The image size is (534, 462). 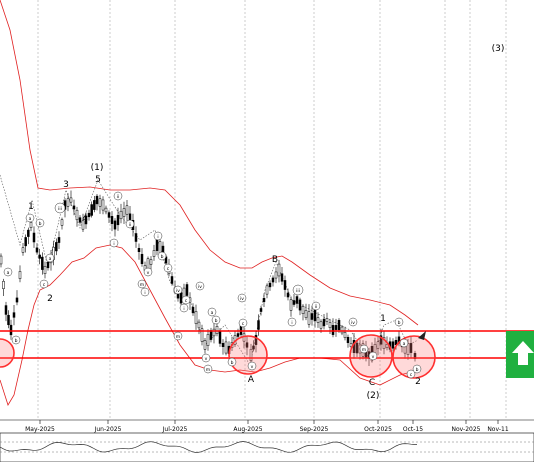 What do you see at coordinates (206, 359) in the screenshot?
I see `minor-wave-label: v` at bounding box center [206, 359].